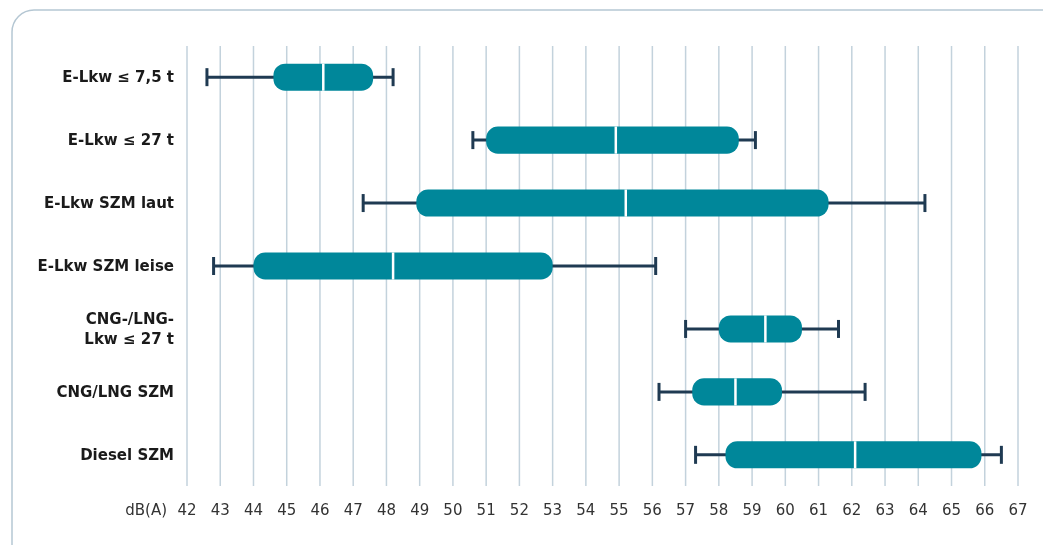 The height and width of the screenshot is (545, 1043). What do you see at coordinates (553, 510) in the screenshot?
I see `x-tick-label: 53` at bounding box center [553, 510].